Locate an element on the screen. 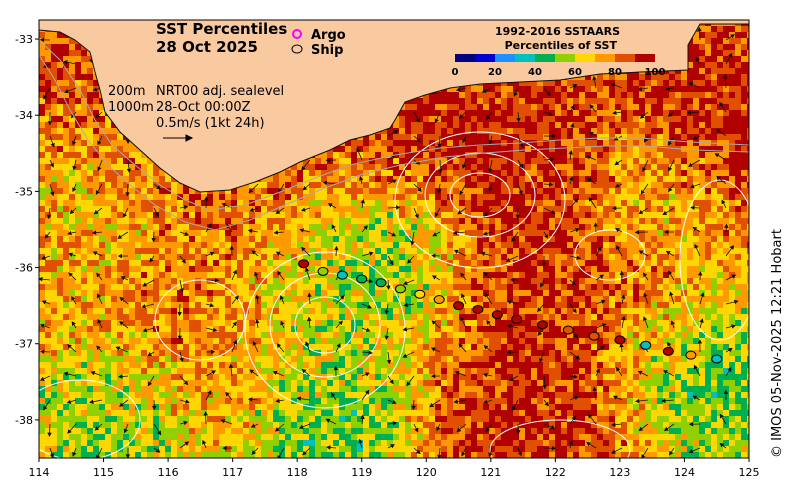 This screenshot has height=492, width=791. argo-legend-label: Argo is located at coordinates (328, 35).